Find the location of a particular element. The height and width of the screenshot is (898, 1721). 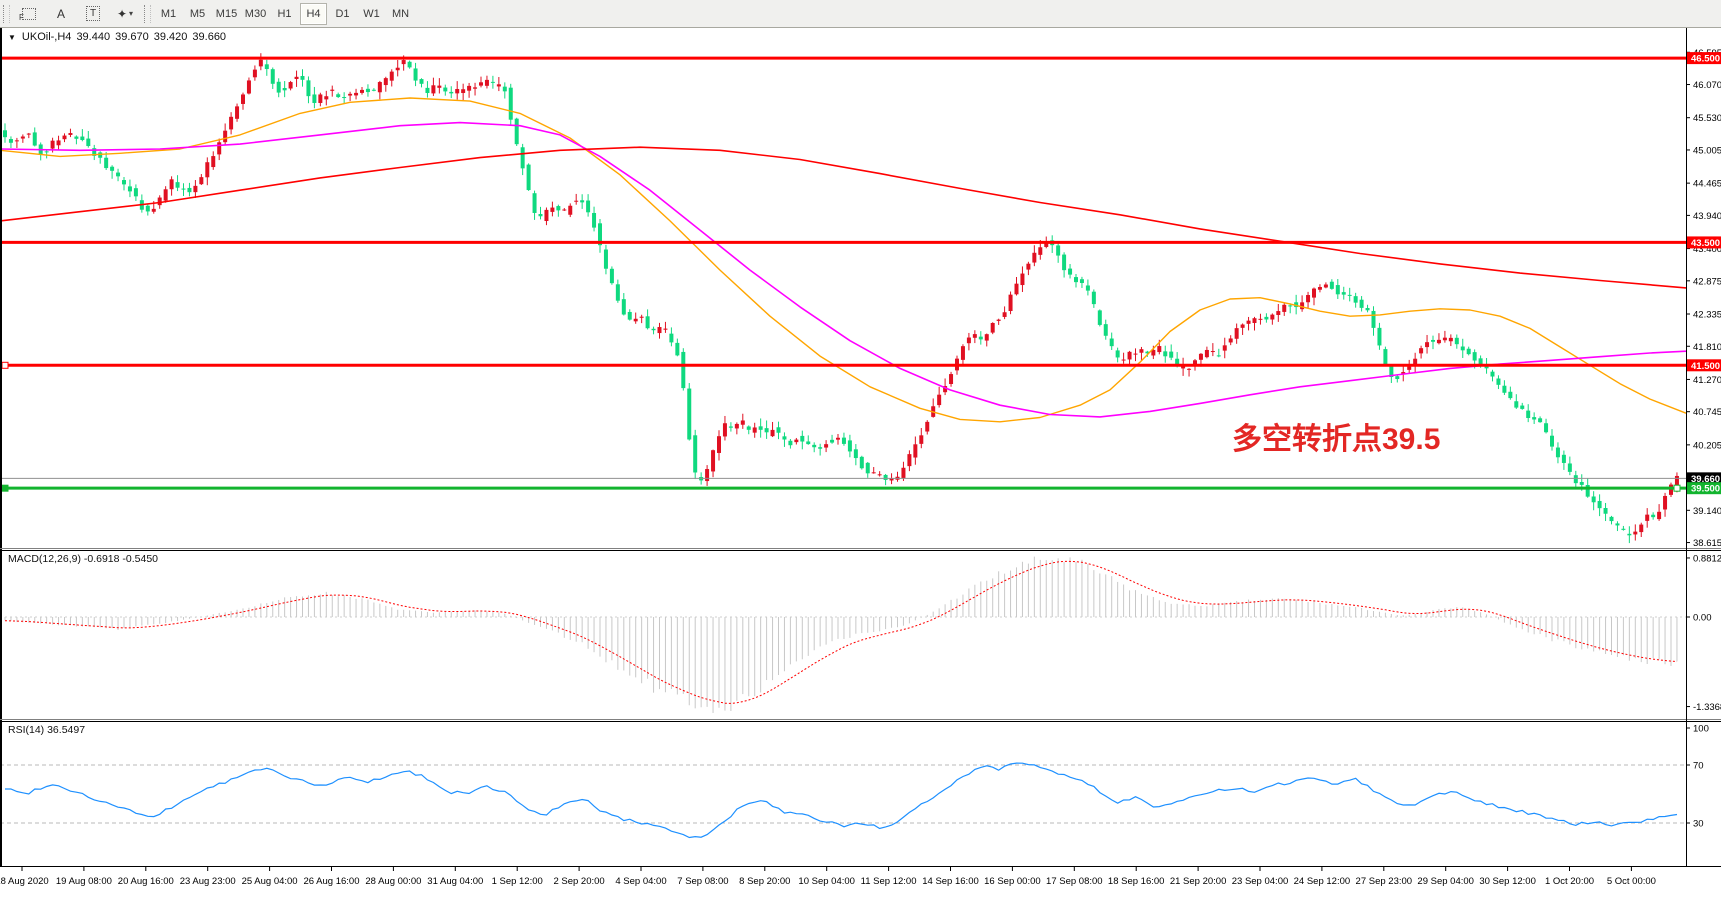

time-tick-label: 18 Sep 16:00 is located at coordinates (1136, 881).